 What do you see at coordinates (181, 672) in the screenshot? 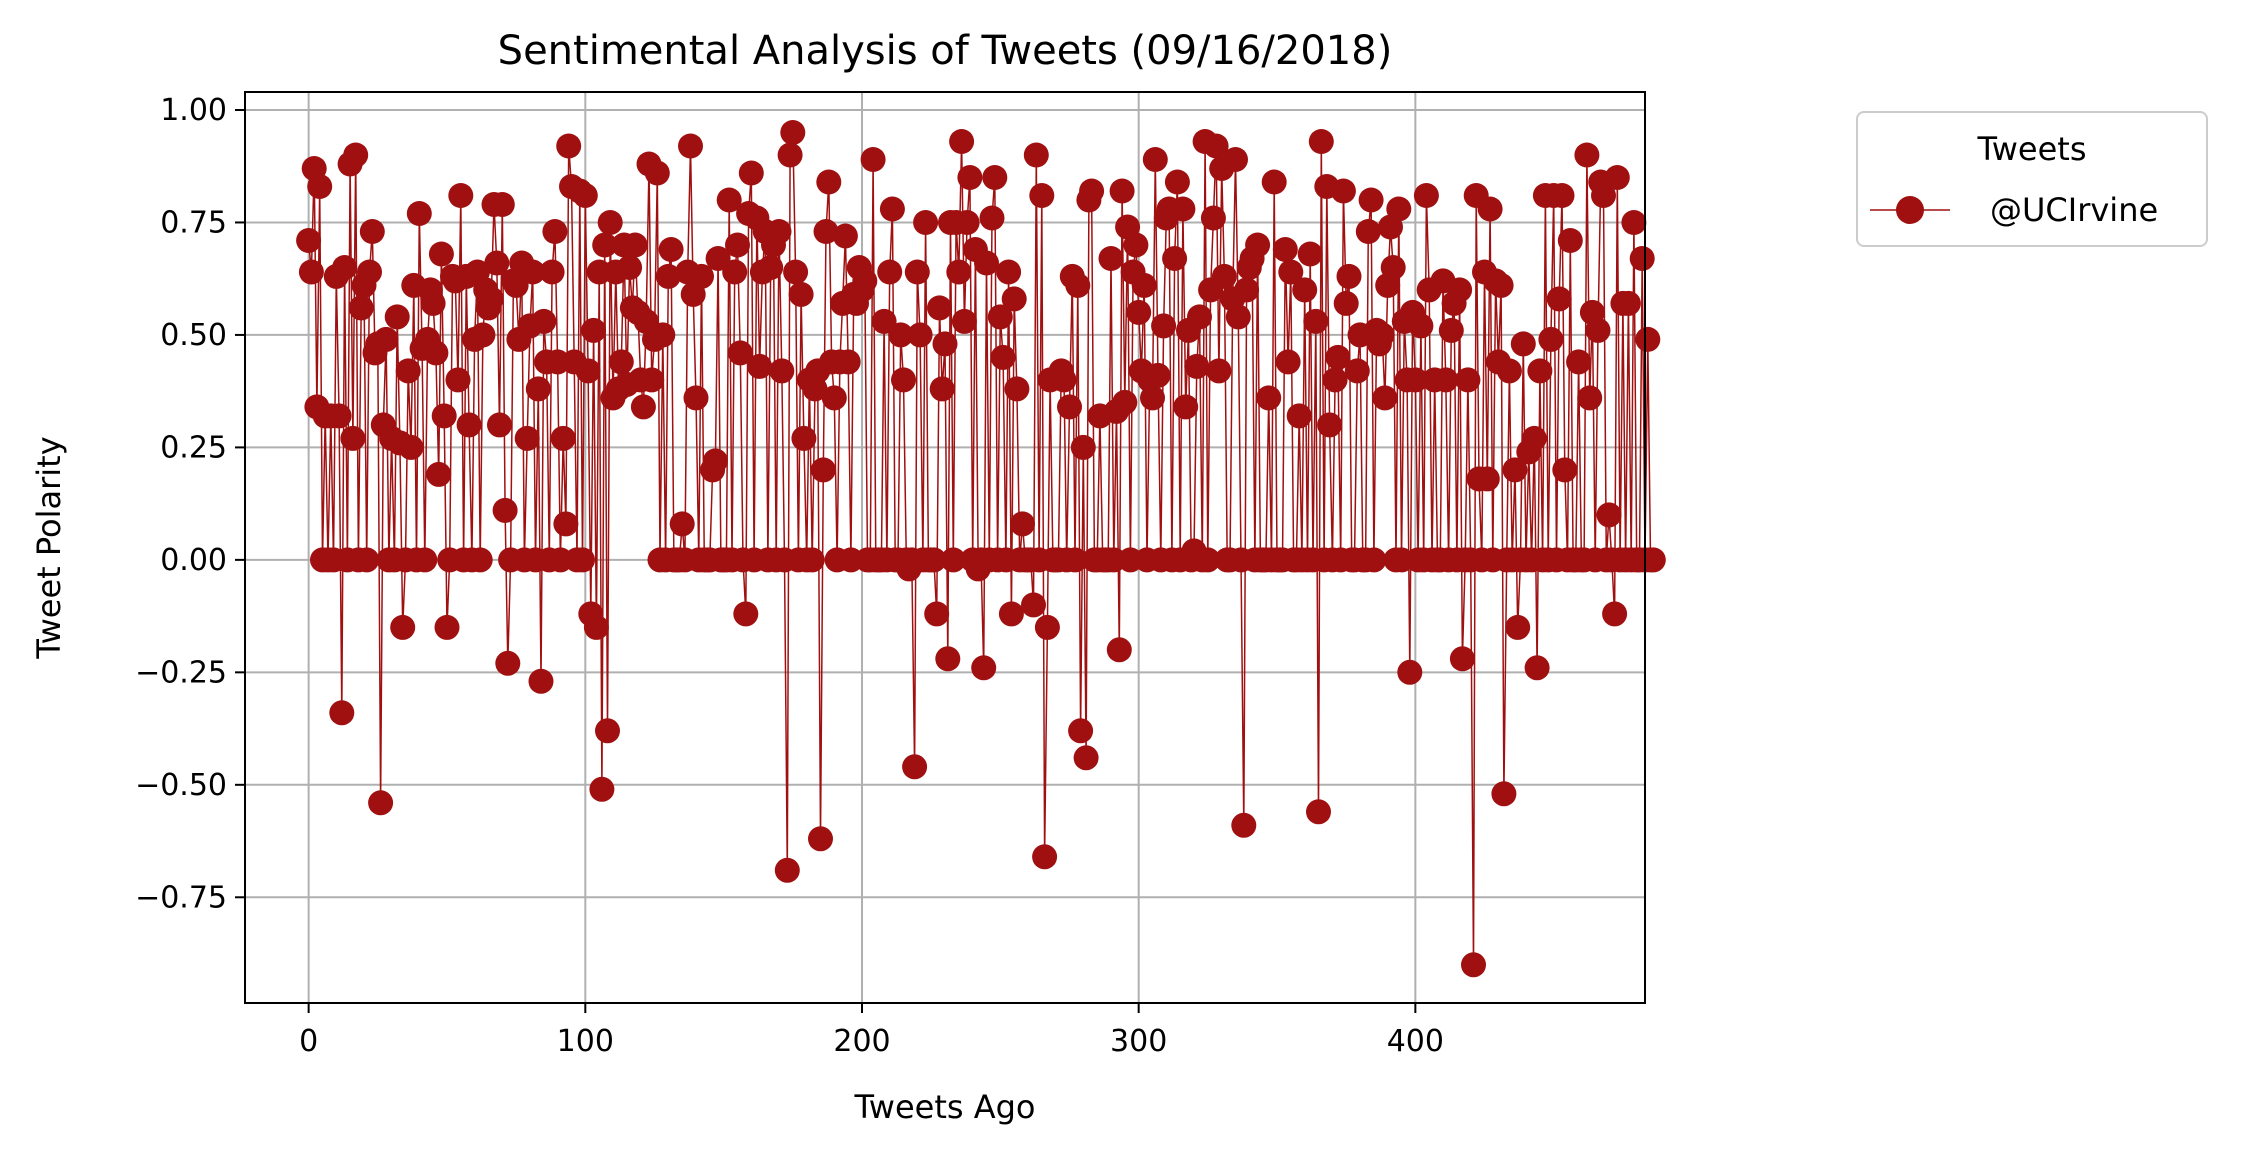
I see `y-tick-label: −0.25` at bounding box center [181, 672].